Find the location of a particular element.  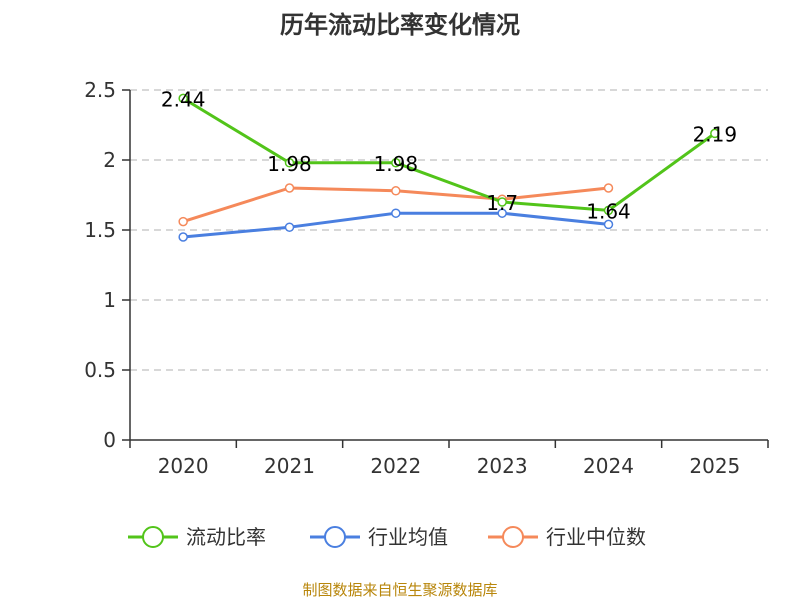

x-tick-label: 2021 is located at coordinates (289, 466).